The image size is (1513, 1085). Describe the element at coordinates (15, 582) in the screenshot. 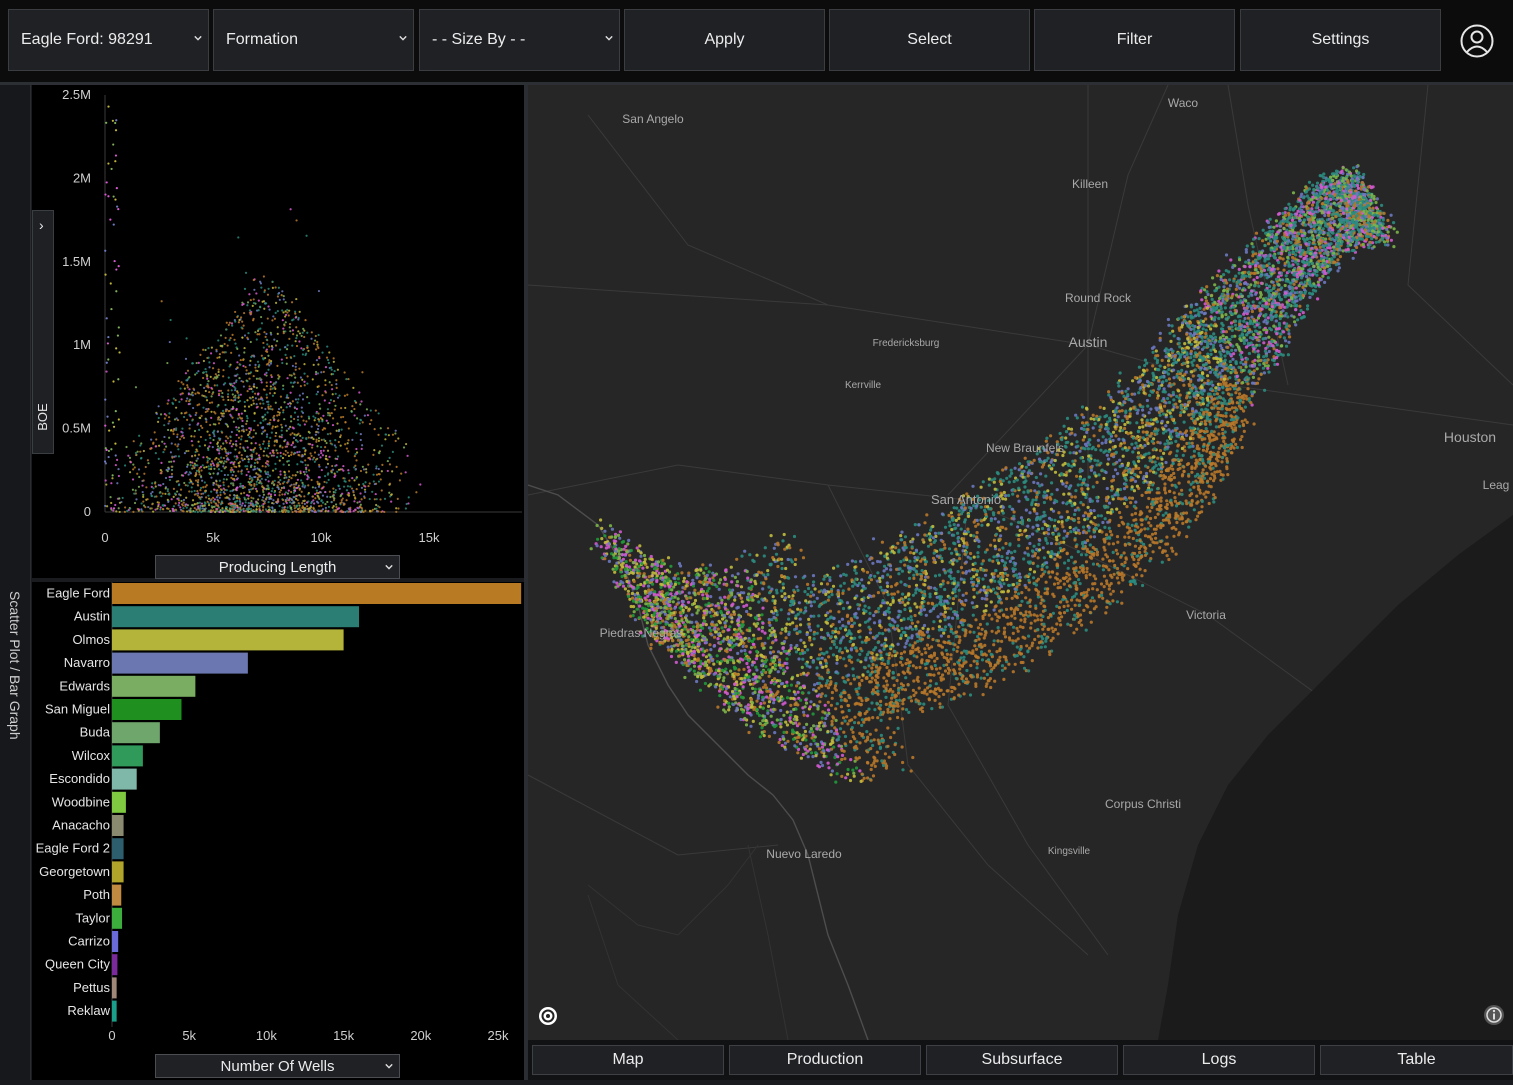

I see `chart-panel-rail: Scatter Plot / Bar Graph` at that location.